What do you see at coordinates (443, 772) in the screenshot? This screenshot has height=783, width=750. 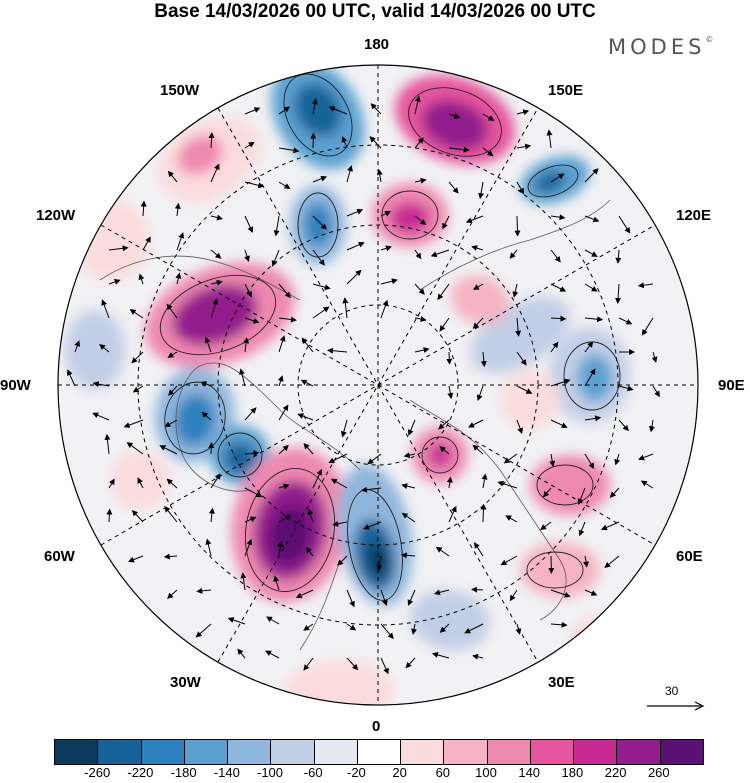 I see `colorbar-tick-label: 60` at bounding box center [443, 772].